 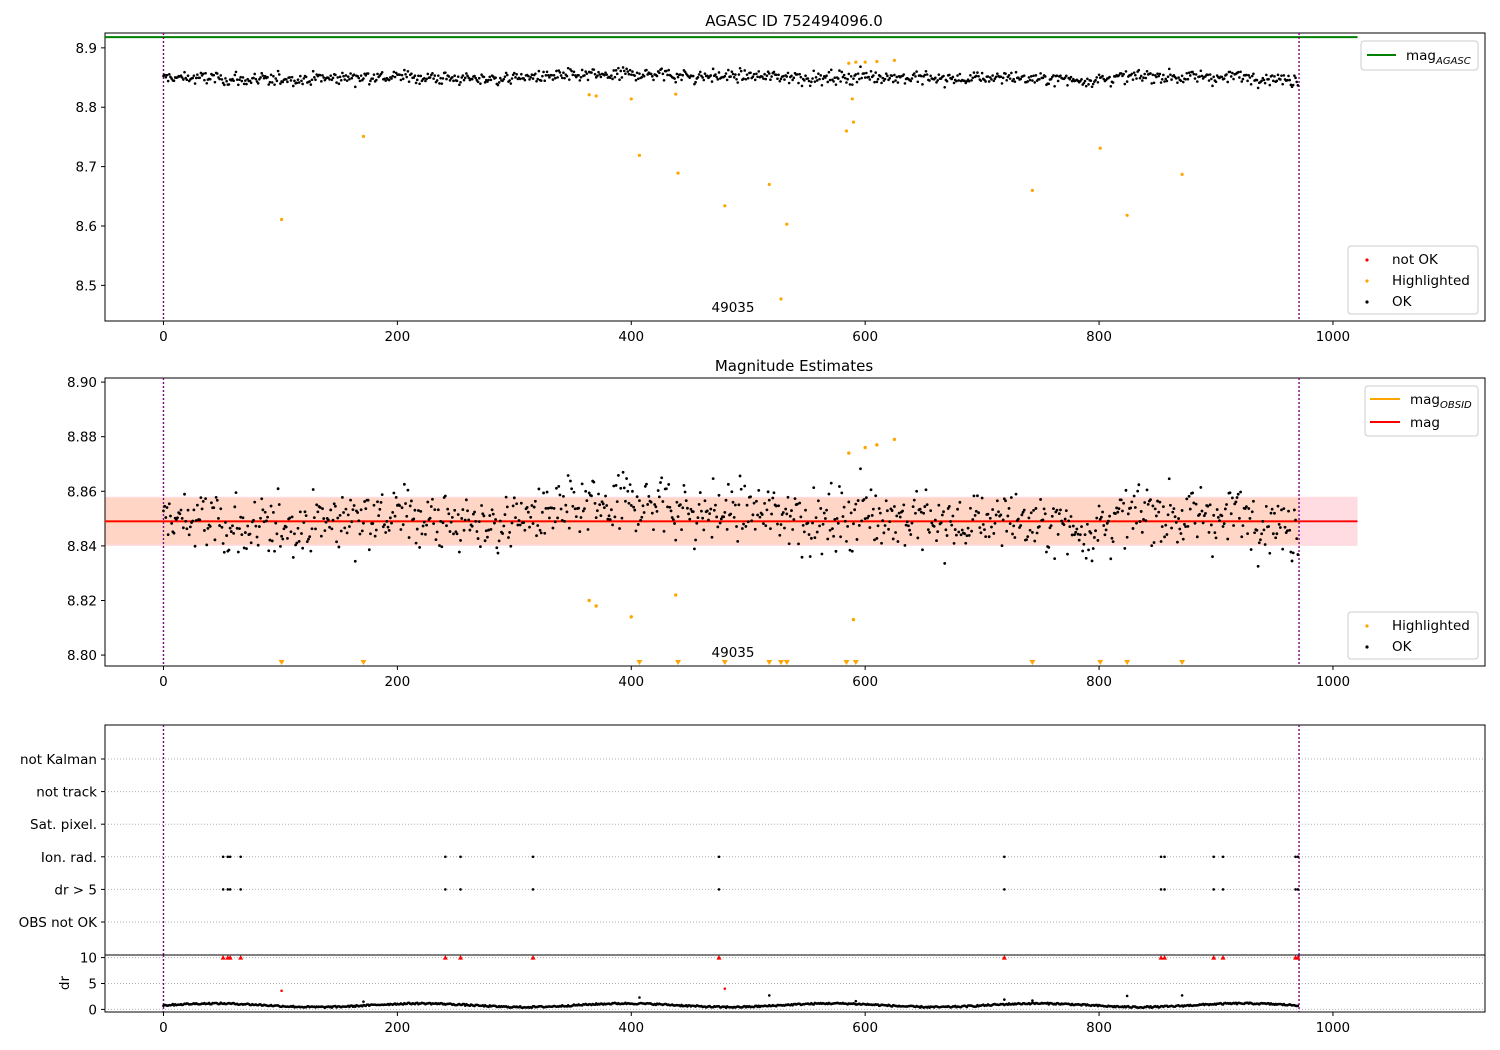 What do you see at coordinates (1333, 337) in the screenshot?
I see `x-tick-label: 1000` at bounding box center [1333, 337].